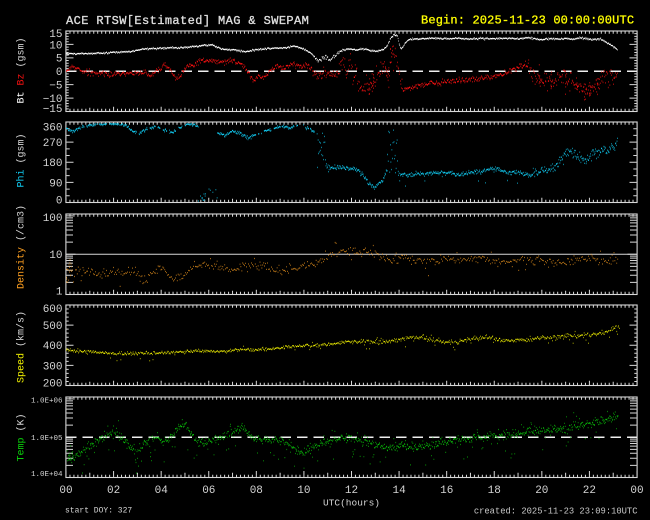 The image size is (650, 520). What do you see at coordinates (351, 503) in the screenshot?
I see `svg-text: UTC(hours)` at bounding box center [351, 503].